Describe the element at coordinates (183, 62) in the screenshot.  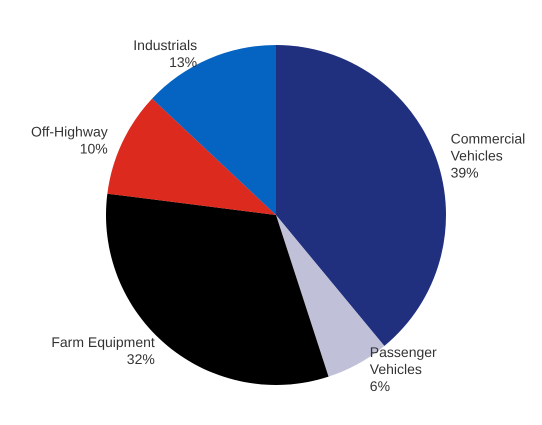
I see `data-label: 13%` at that location.